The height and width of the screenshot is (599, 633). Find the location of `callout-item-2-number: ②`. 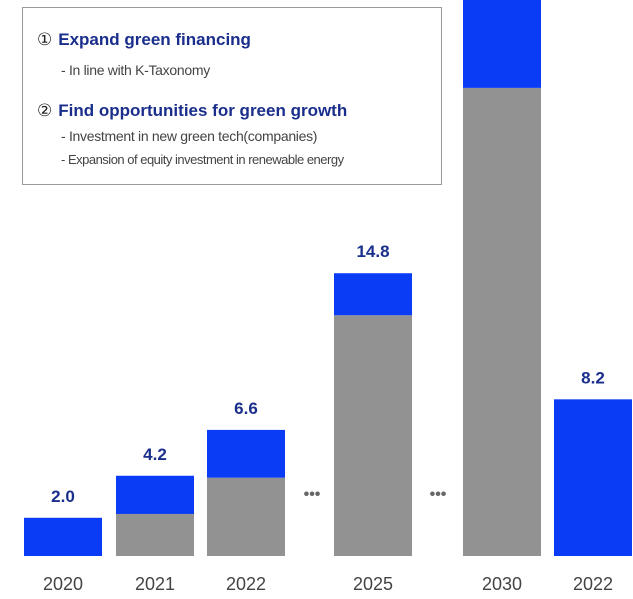

callout-item-2-number: ② is located at coordinates (45, 110).